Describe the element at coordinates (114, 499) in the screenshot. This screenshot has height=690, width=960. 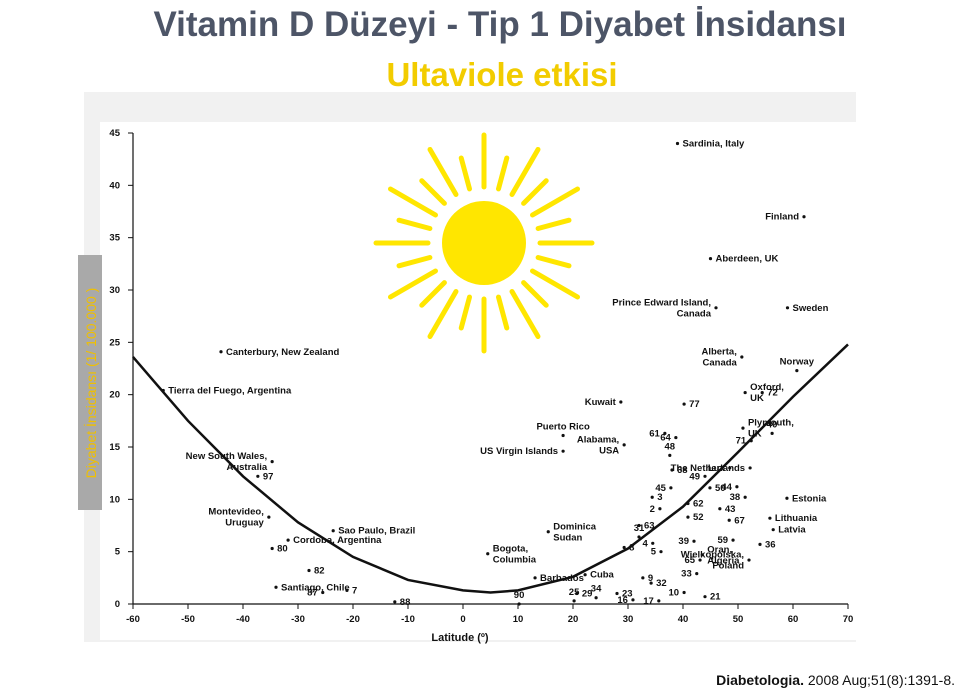
I see `y-tick-label: 10` at that location.